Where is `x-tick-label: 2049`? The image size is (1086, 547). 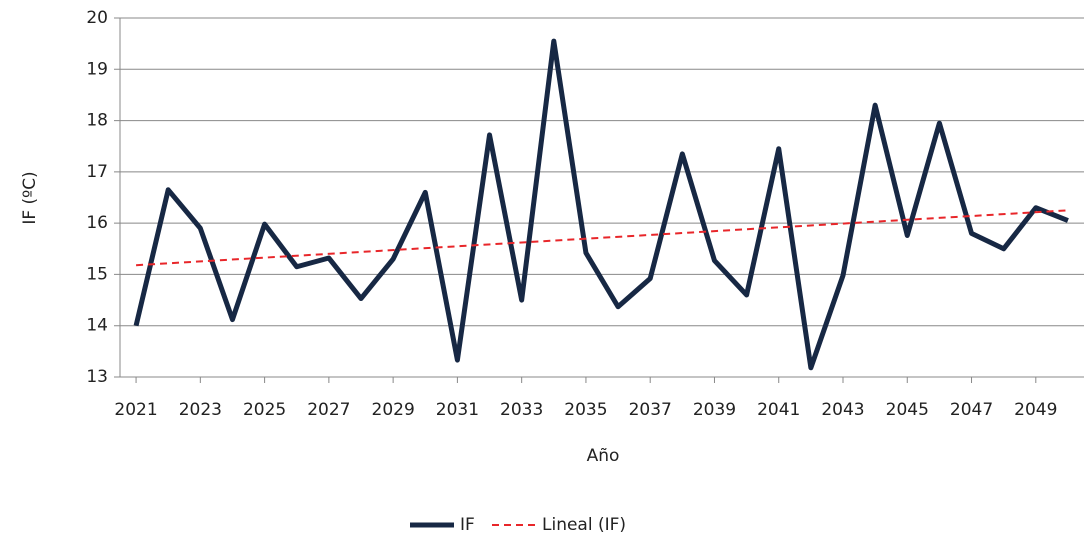 x-tick-label: 2049 is located at coordinates (1035, 410).